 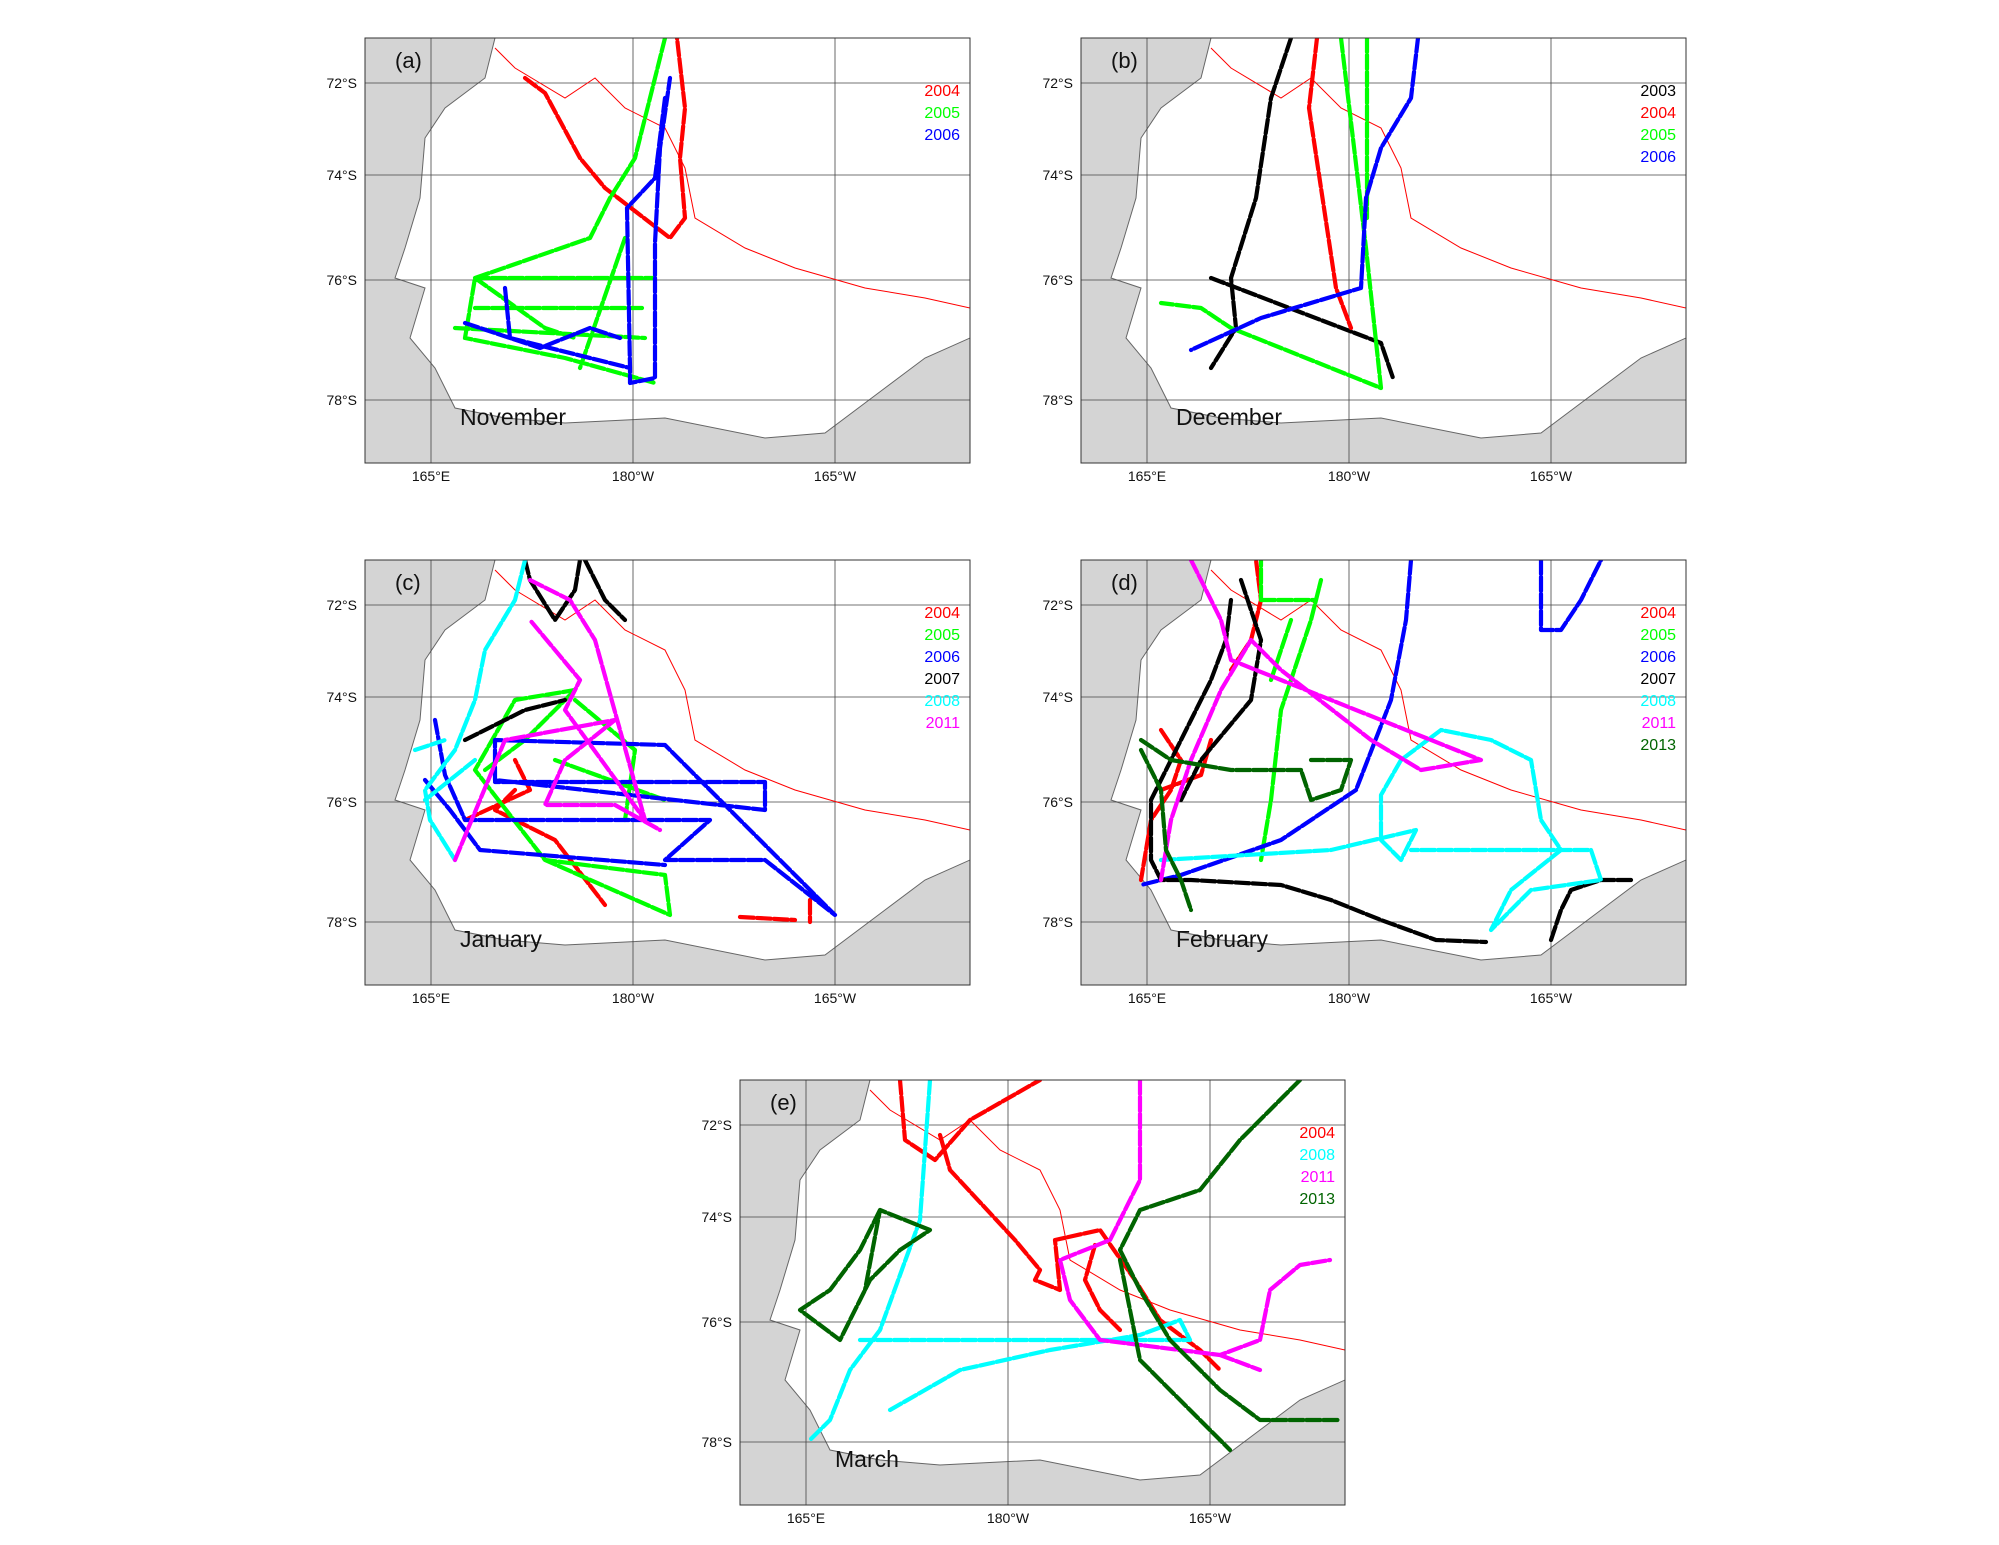 I want to click on panel-letter: (b), so click(x=1124, y=60).